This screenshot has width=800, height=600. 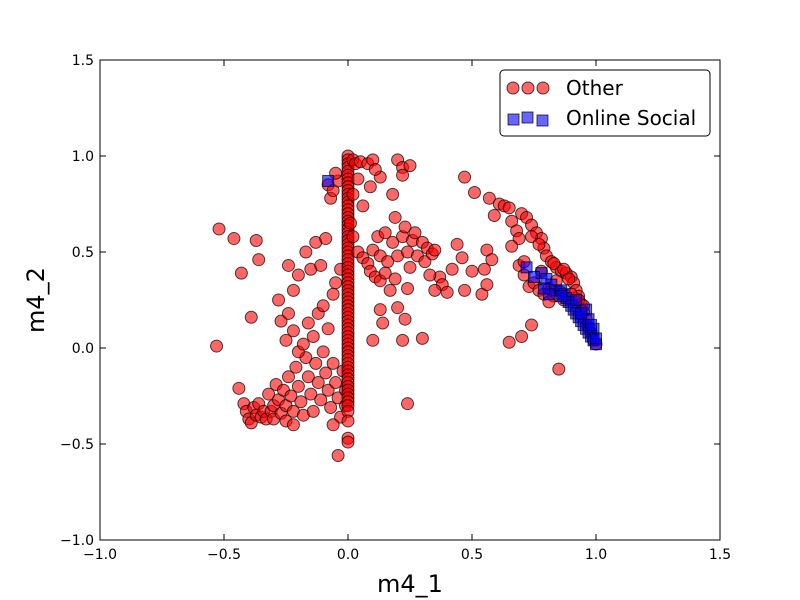 I want to click on x-tick-label: −0.5, so click(x=224, y=555).